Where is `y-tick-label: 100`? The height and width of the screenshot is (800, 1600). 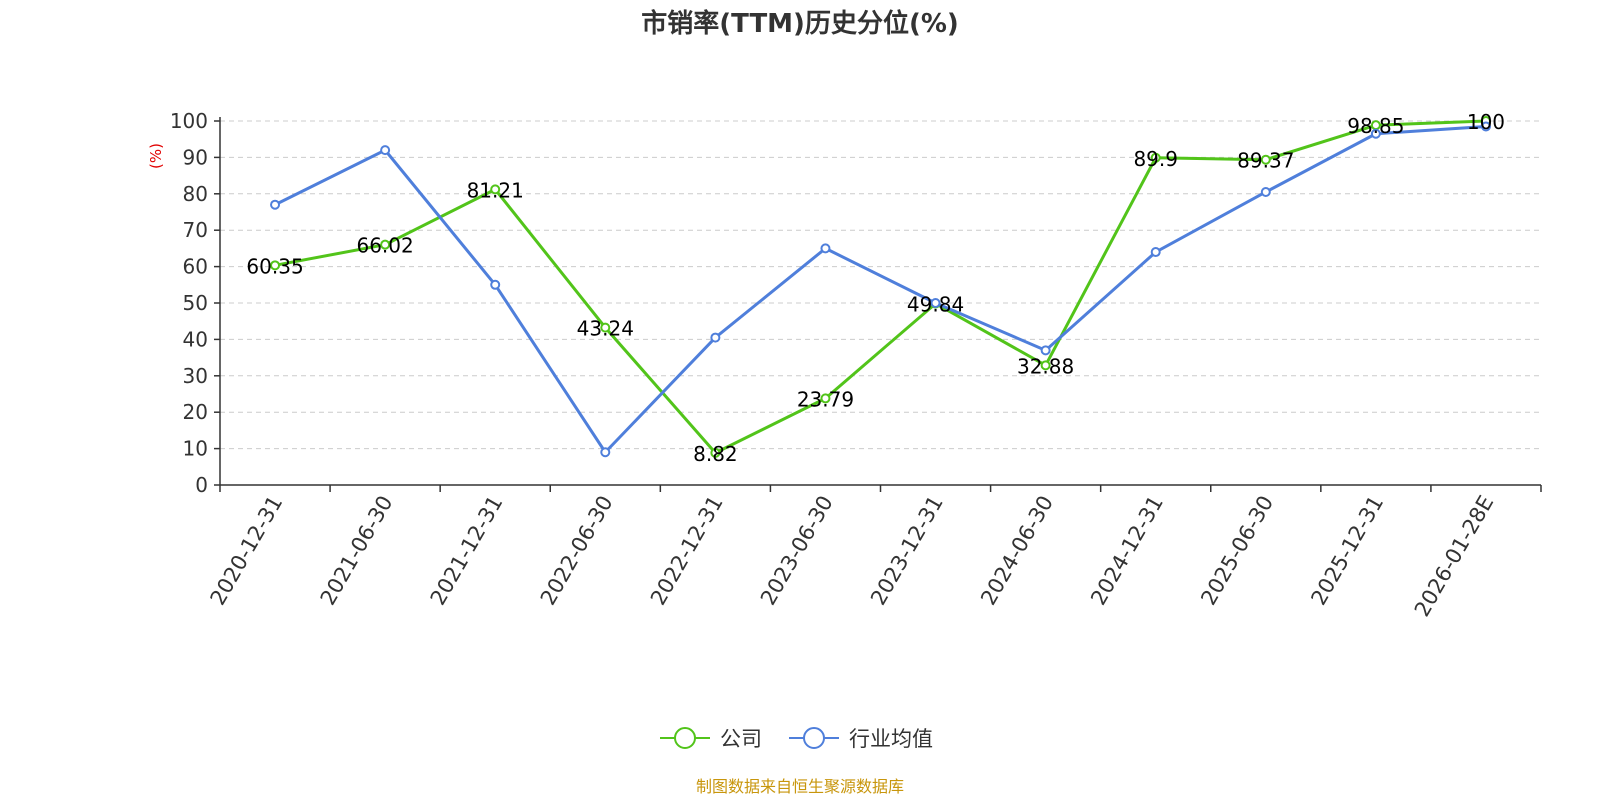 y-tick-label: 100 is located at coordinates (189, 121).